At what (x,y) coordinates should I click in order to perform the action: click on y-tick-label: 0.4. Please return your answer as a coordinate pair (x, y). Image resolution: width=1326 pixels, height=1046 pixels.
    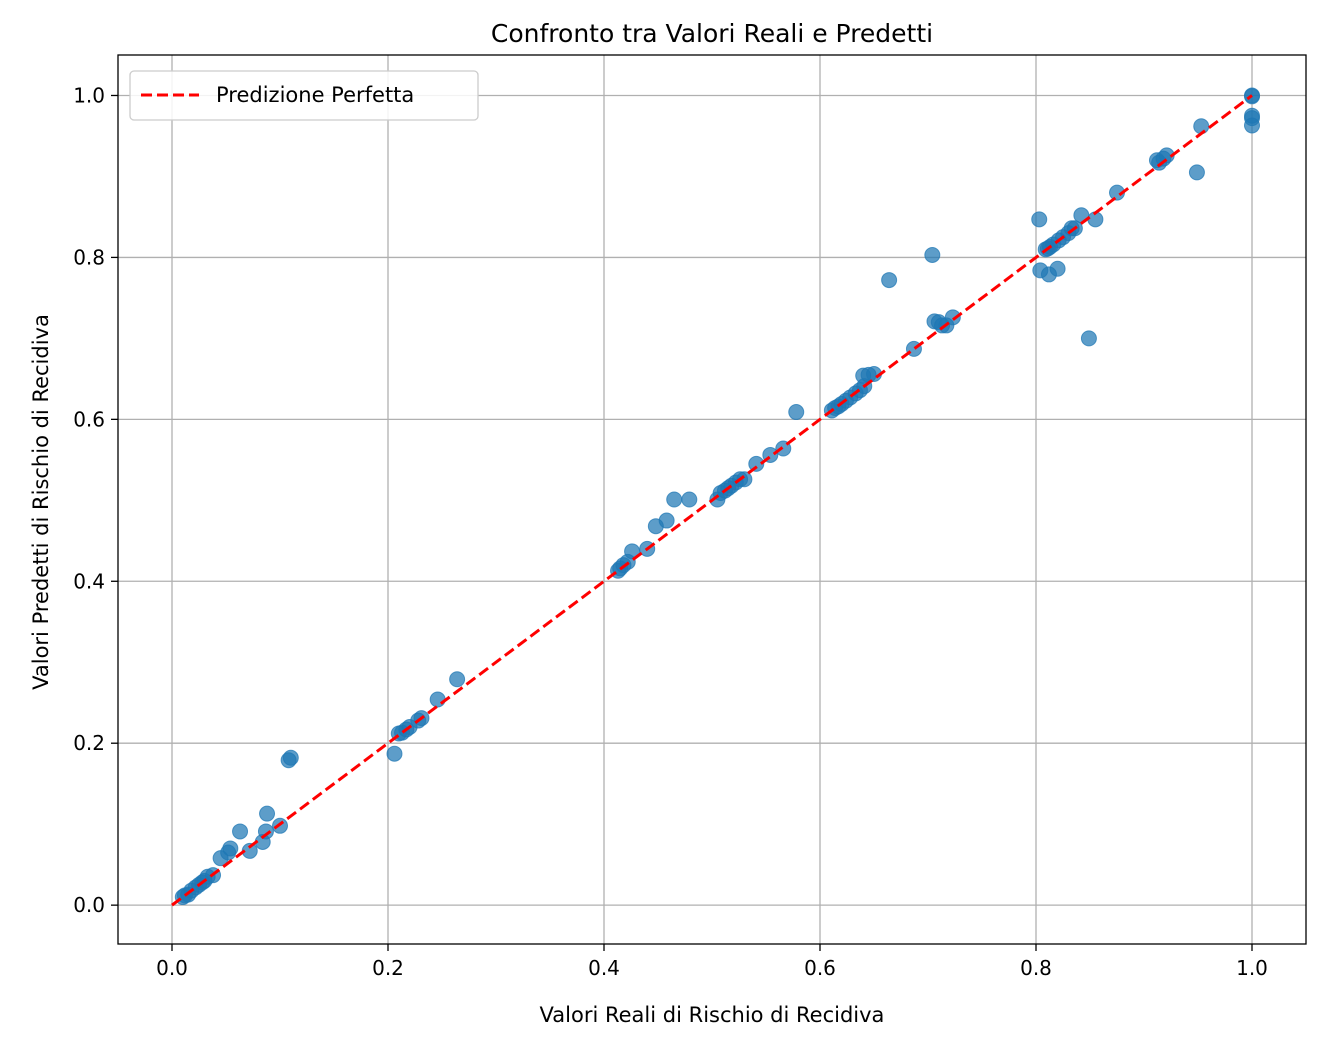
    Looking at the image, I should click on (89, 581).